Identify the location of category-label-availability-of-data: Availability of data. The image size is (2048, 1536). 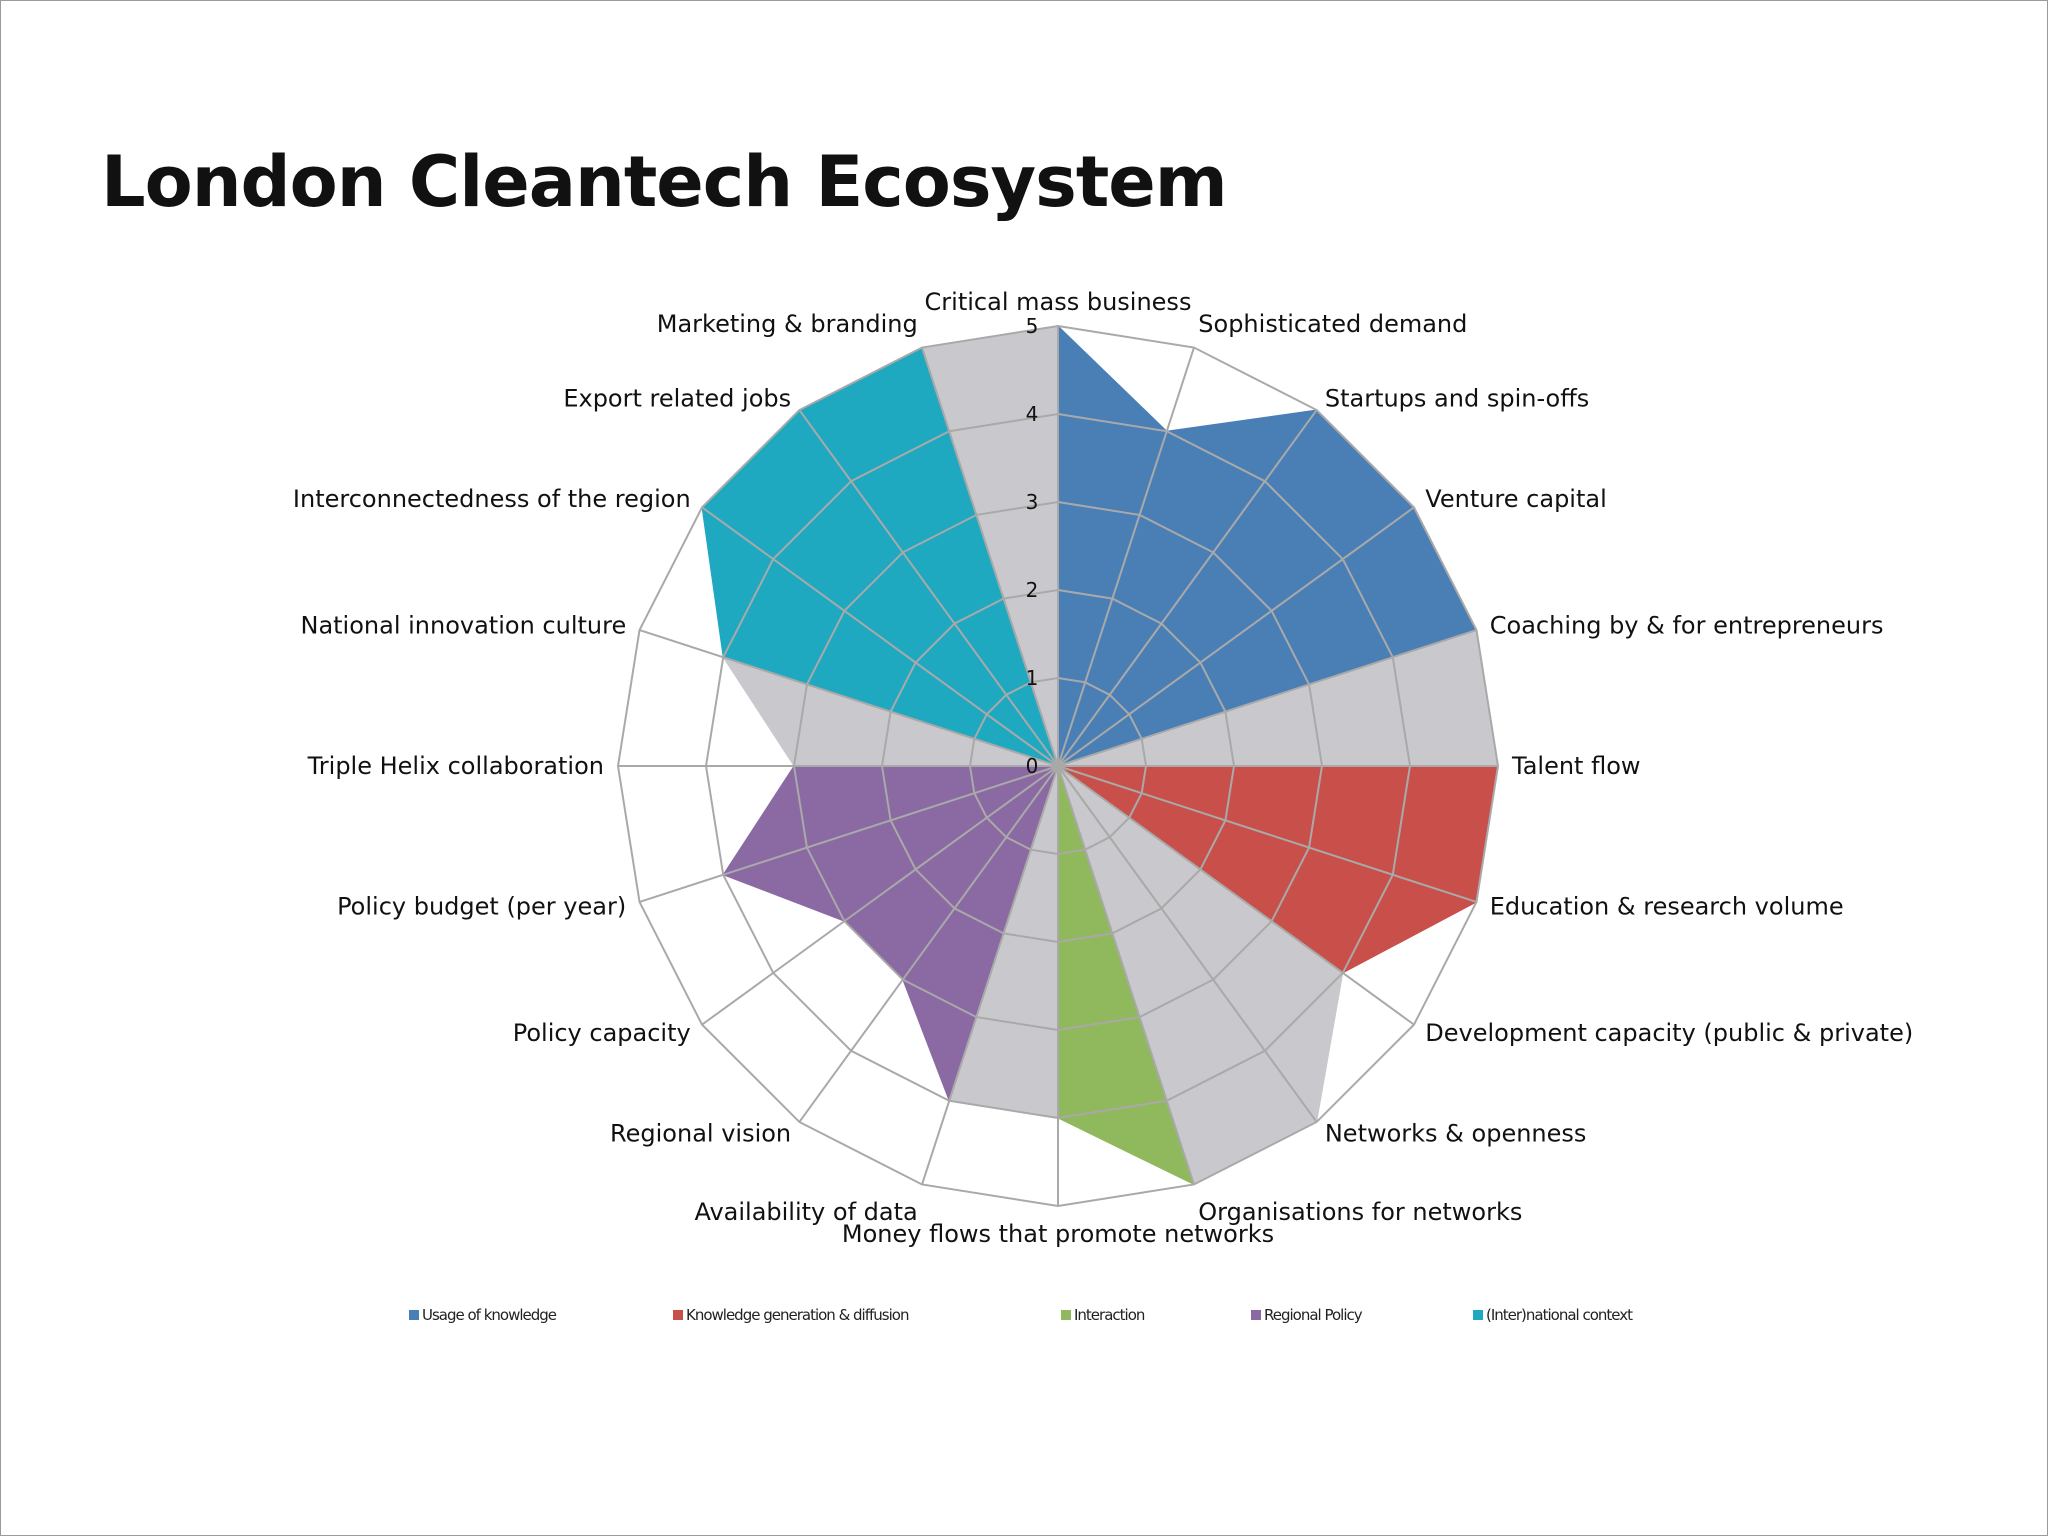
(805, 1212).